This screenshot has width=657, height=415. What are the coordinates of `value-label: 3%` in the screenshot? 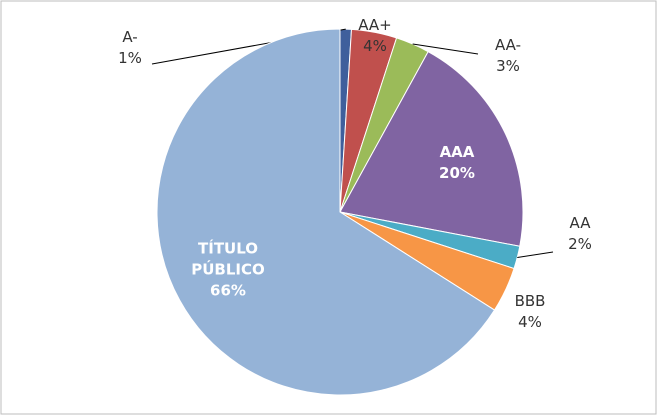 It's located at (508, 66).